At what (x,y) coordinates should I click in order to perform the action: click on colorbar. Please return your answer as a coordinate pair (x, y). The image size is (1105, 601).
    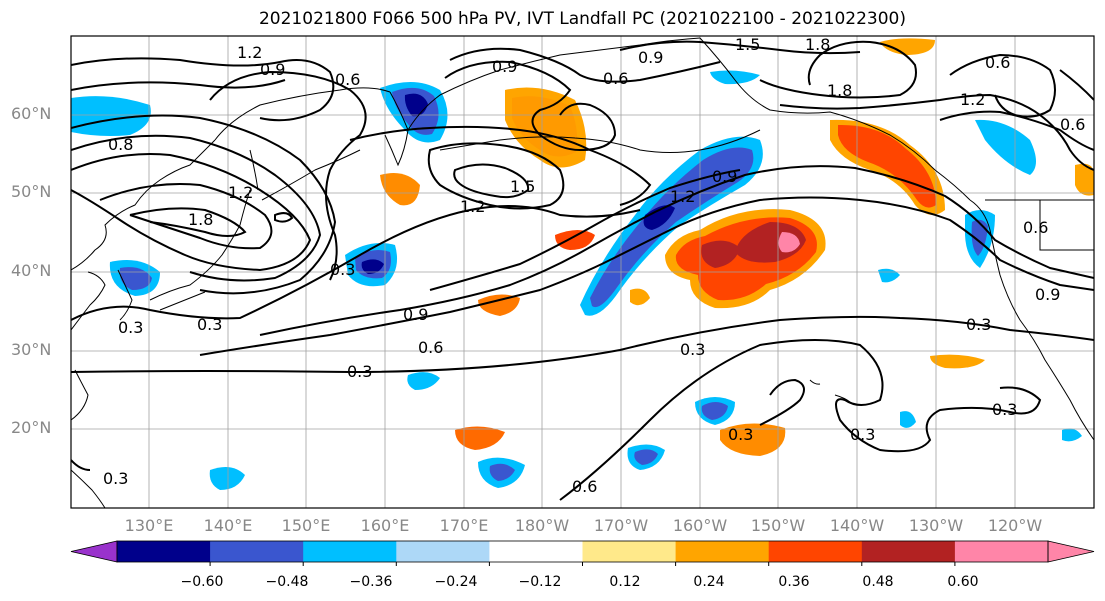
    Looking at the image, I should click on (582, 553).